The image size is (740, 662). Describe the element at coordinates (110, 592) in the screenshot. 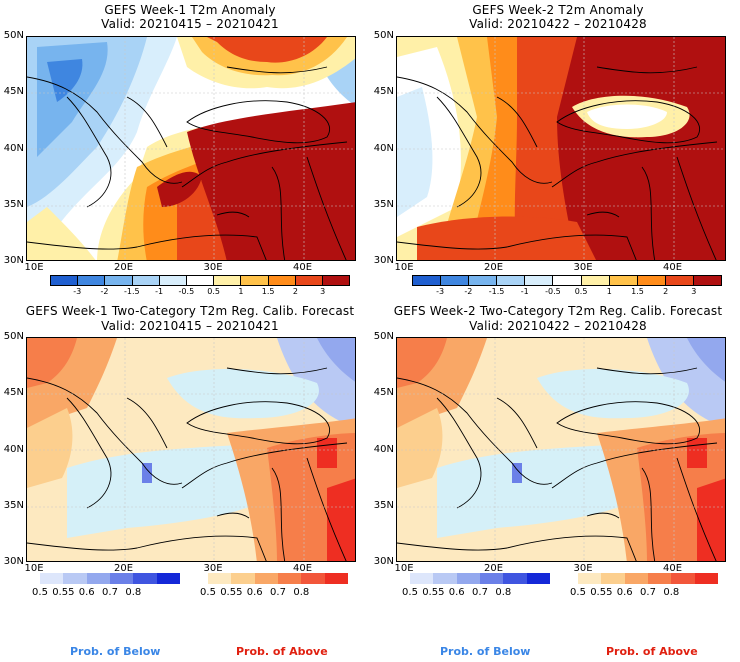

I see `prob-tick: 0.7` at that location.